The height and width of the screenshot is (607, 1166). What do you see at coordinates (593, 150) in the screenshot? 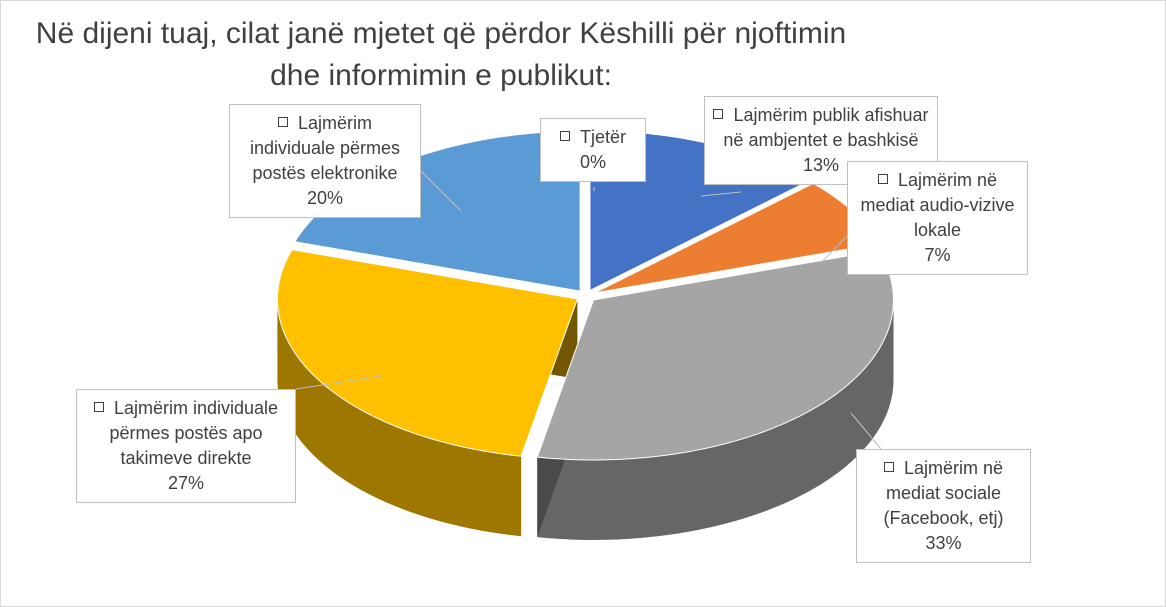
I see `data-label: Tjetër 0%` at bounding box center [593, 150].